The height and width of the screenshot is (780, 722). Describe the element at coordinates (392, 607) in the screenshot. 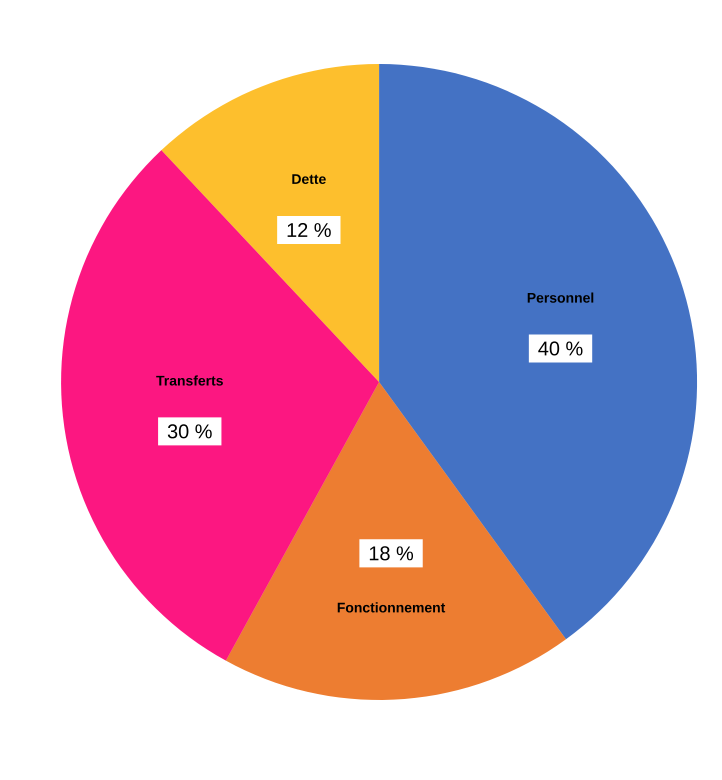

I see `slice-label: Fonctionnement` at that location.